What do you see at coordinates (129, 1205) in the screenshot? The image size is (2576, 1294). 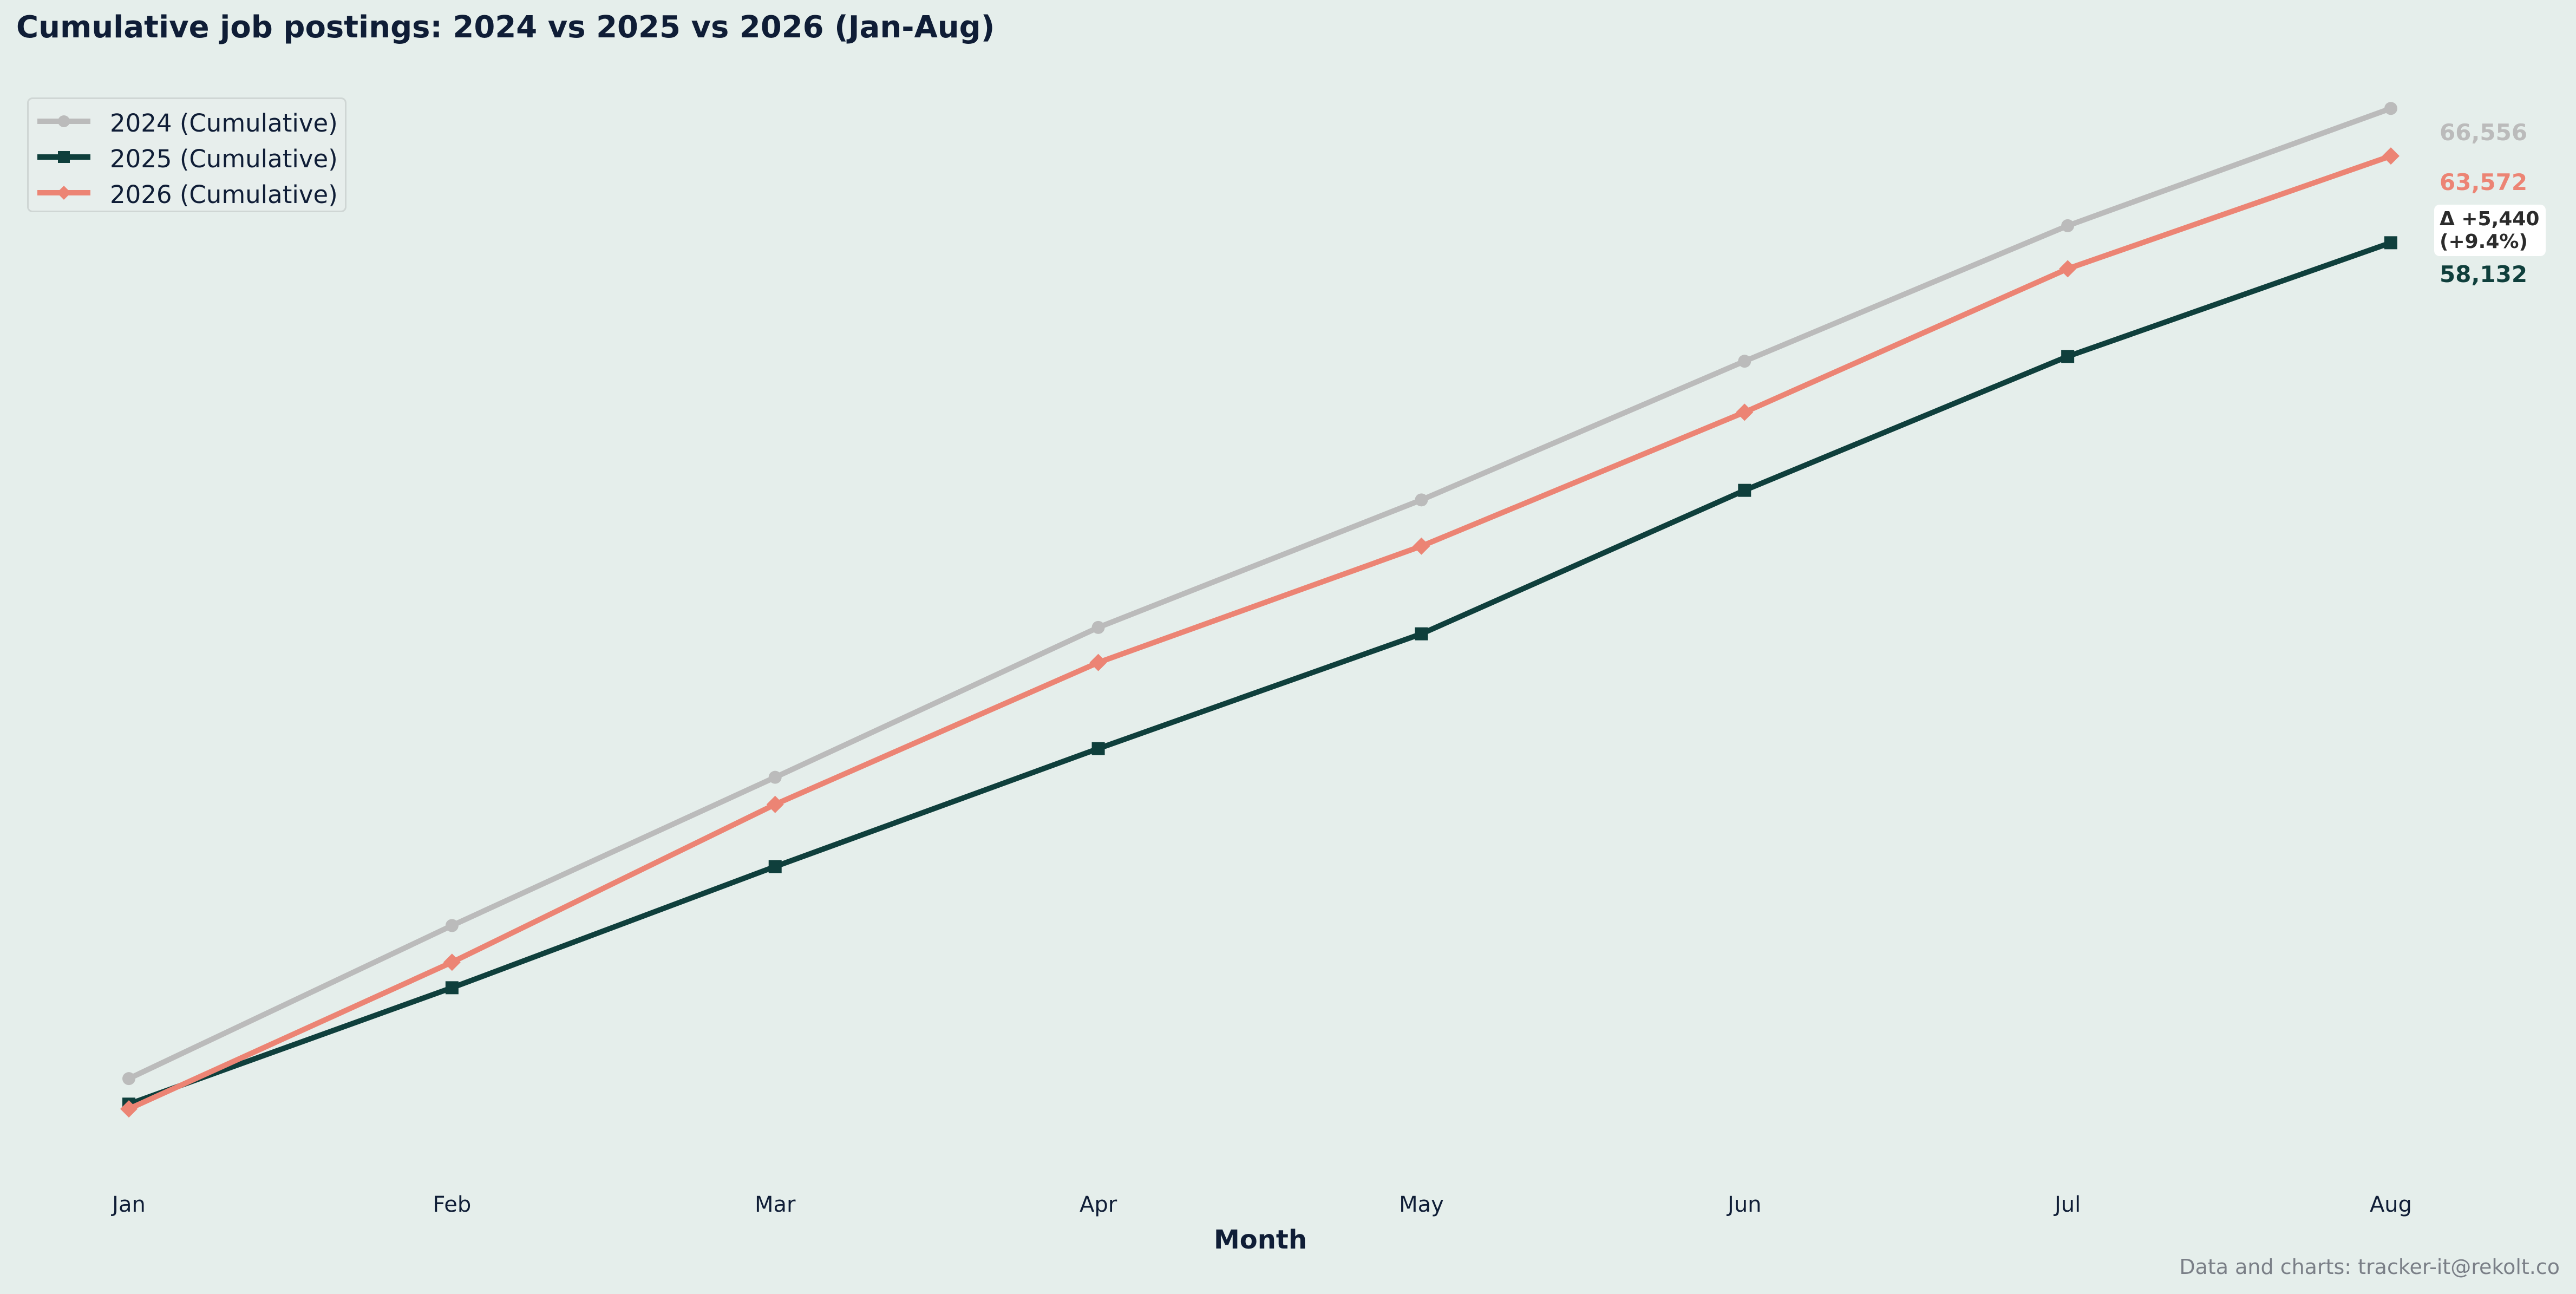 I see `x-tick-jan: Jan` at bounding box center [129, 1205].